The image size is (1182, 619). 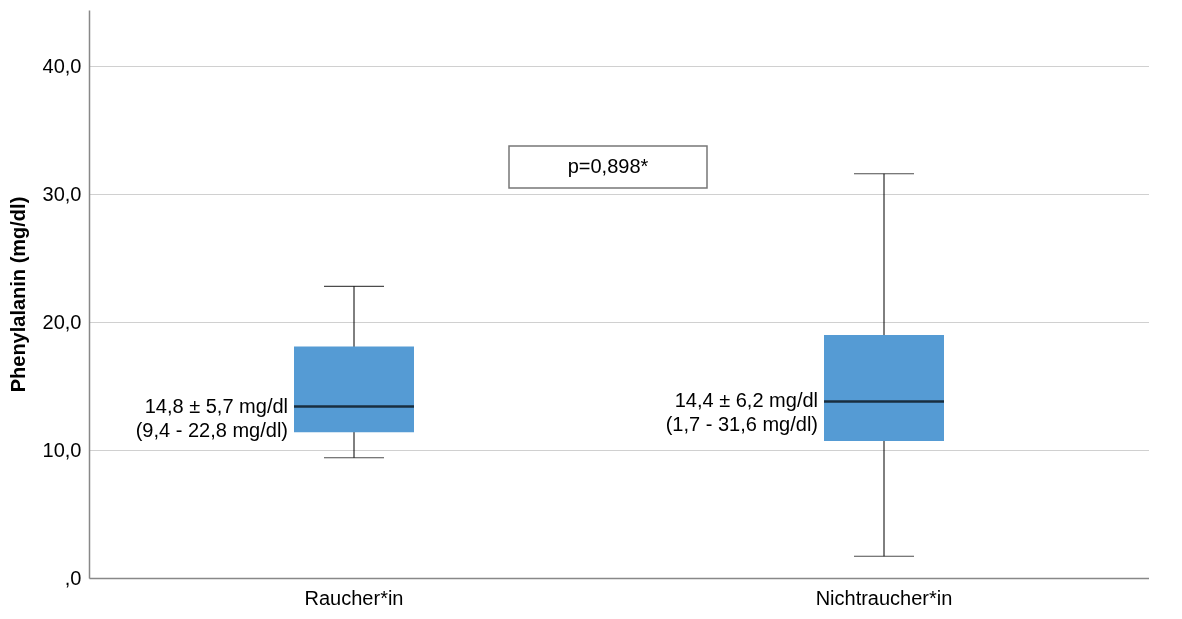 What do you see at coordinates (62, 449) in the screenshot?
I see `y-tick-label: 10,0` at bounding box center [62, 449].